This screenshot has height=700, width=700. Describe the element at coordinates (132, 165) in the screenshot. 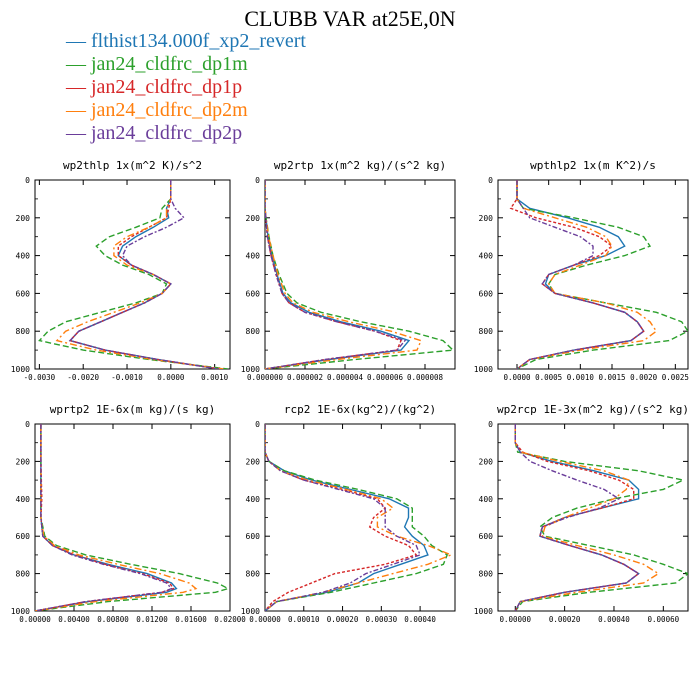

I see `panel-title: wp2thlp 1x(m^2 K)/s^2` at that location.